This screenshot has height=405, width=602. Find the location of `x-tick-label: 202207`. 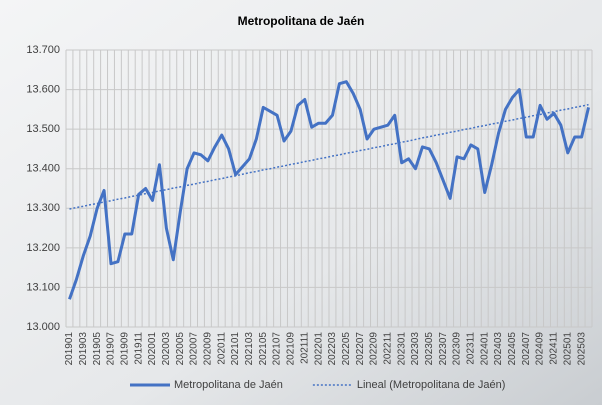

x-tick-label: 202207 is located at coordinates (360, 349).